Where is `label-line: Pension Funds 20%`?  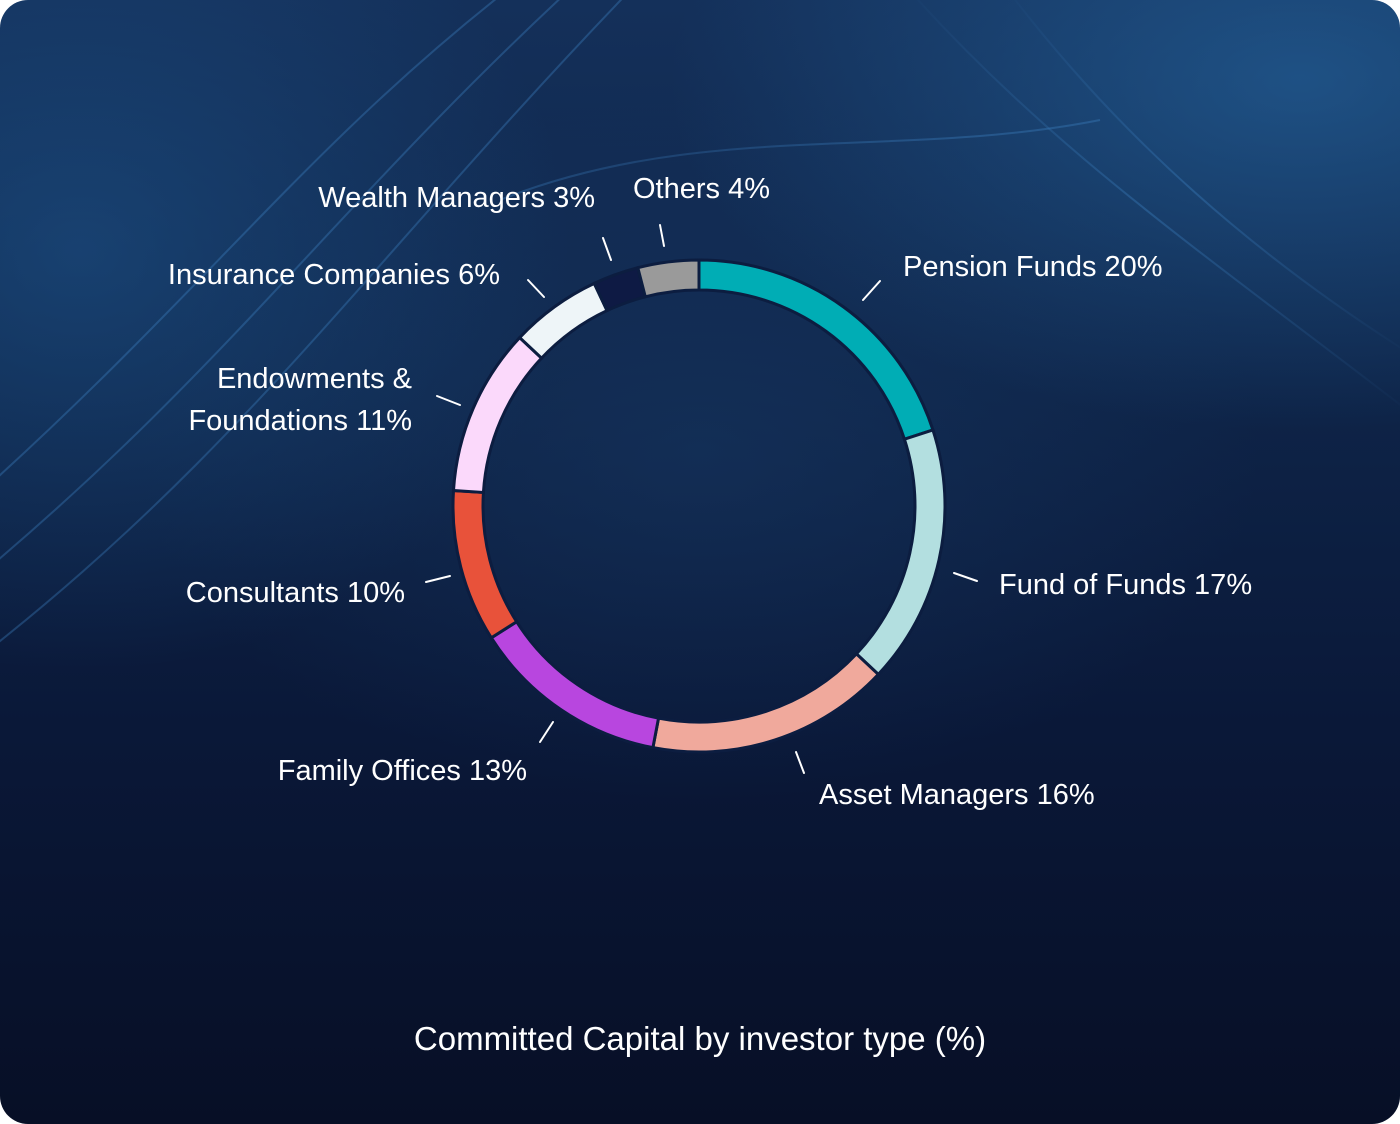 label-line: Pension Funds 20% is located at coordinates (1033, 267).